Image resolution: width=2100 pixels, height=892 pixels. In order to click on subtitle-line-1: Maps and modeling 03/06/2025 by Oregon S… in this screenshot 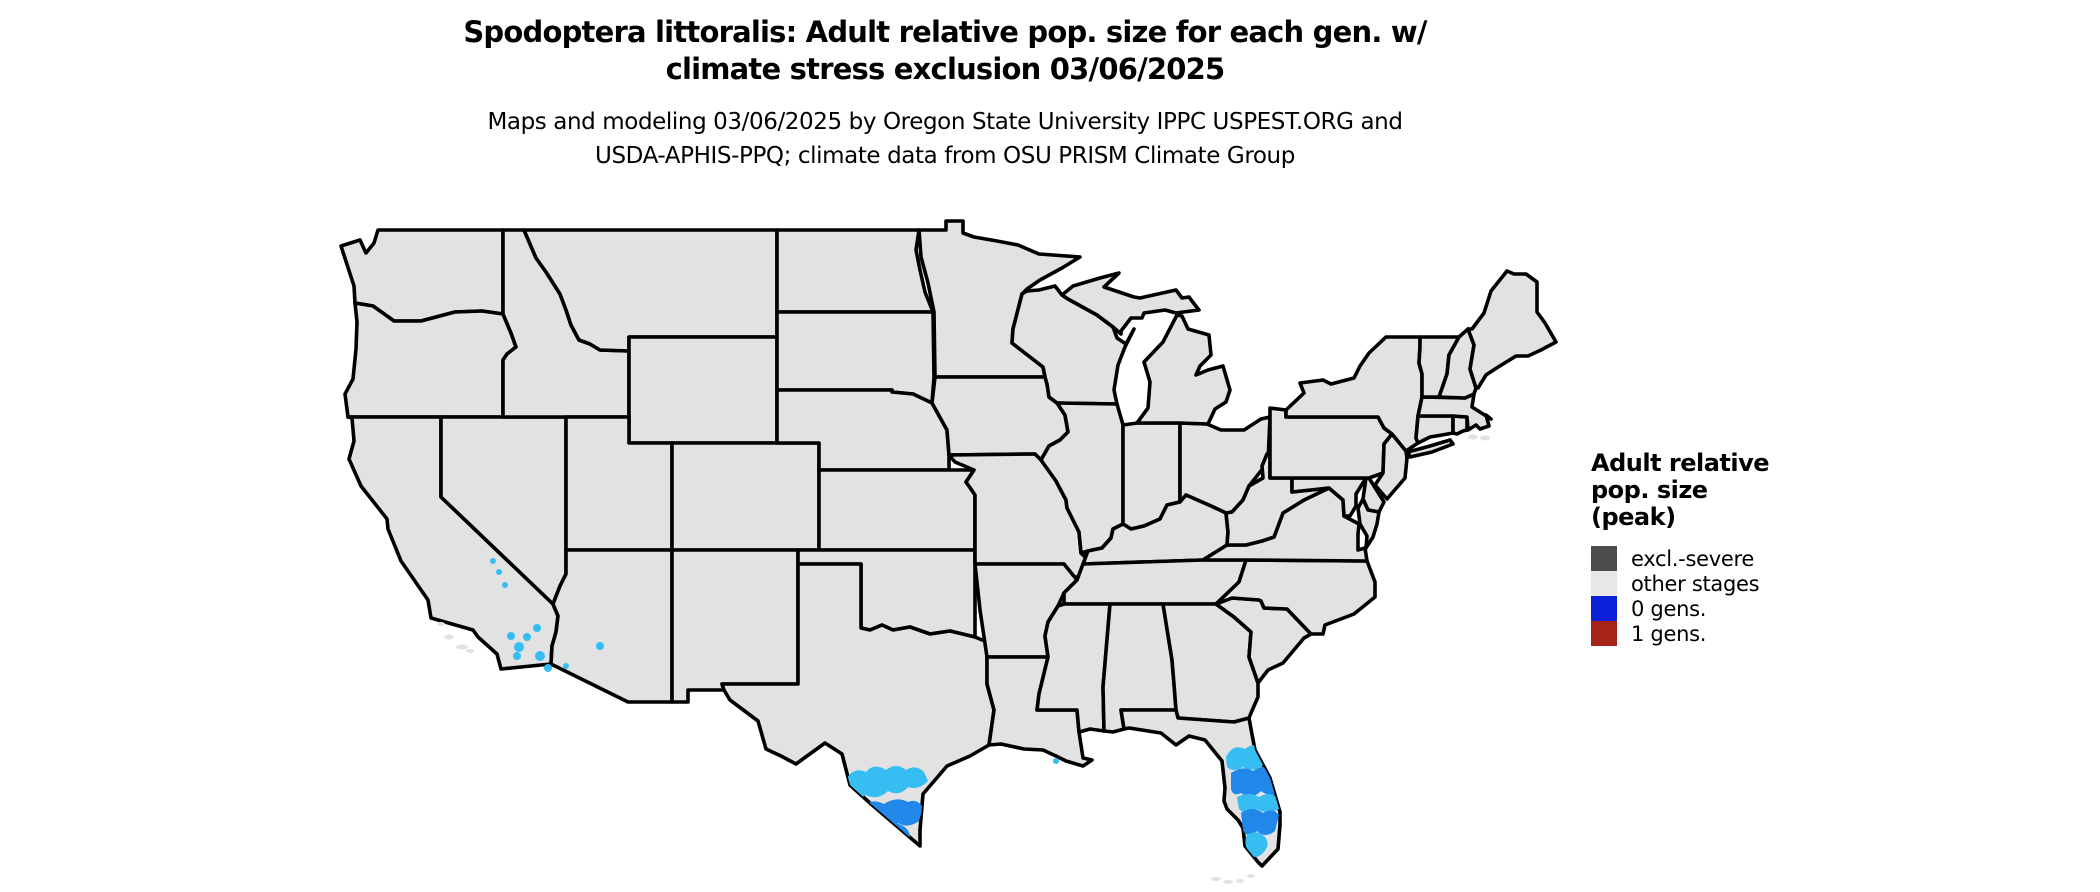, I will do `click(945, 122)`.